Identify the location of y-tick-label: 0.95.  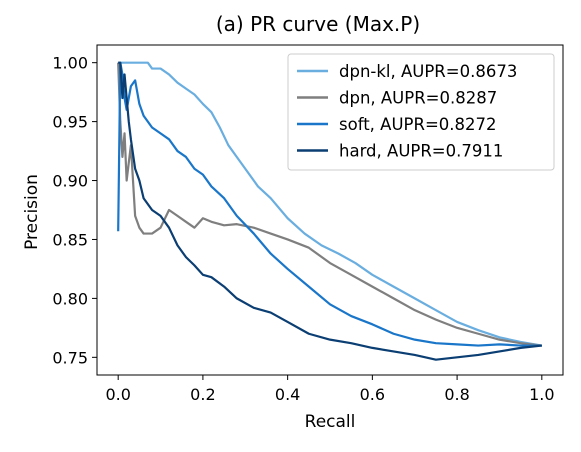
(70, 122).